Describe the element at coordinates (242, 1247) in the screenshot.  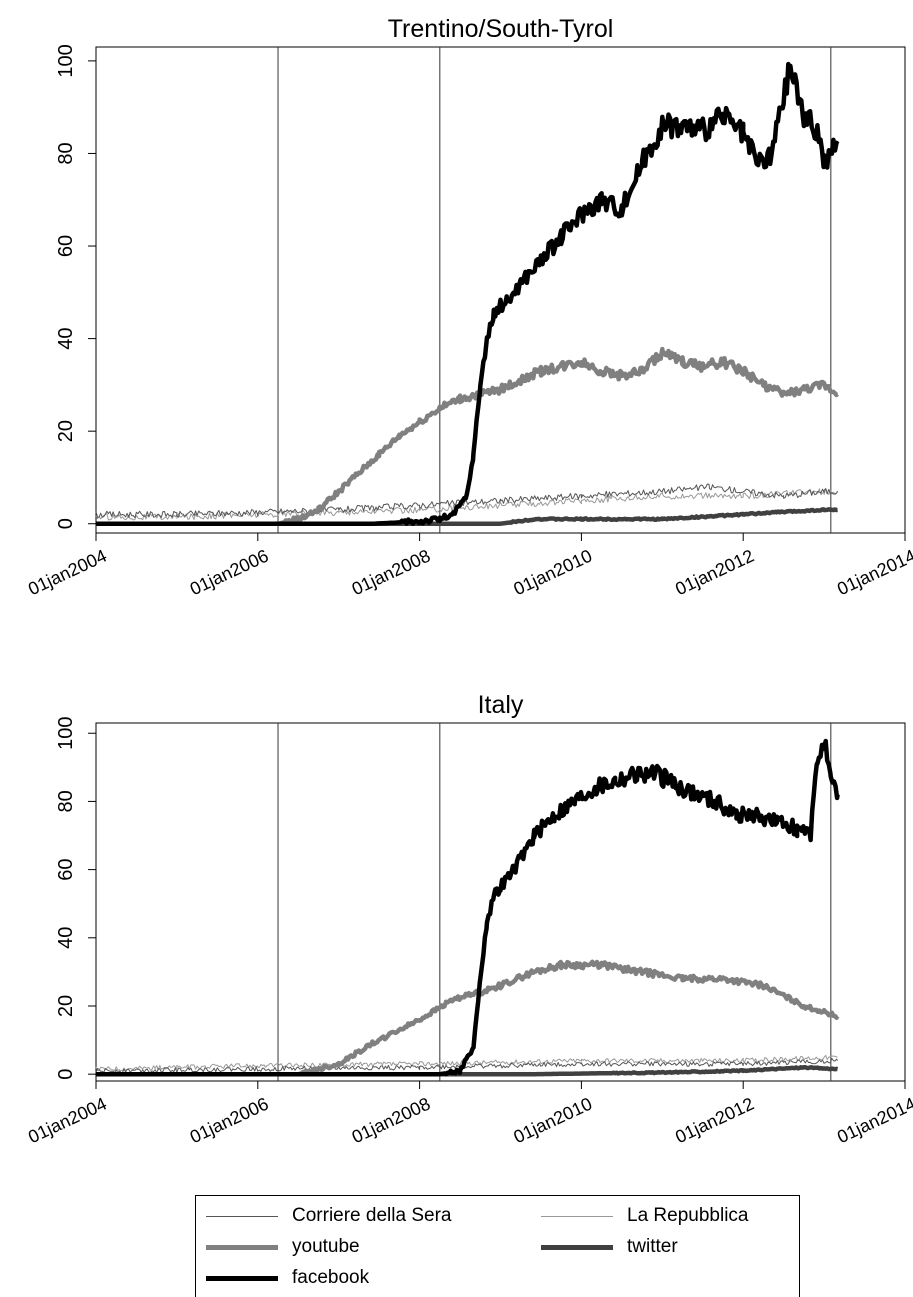
I see `legend-swatch-youtube` at that location.